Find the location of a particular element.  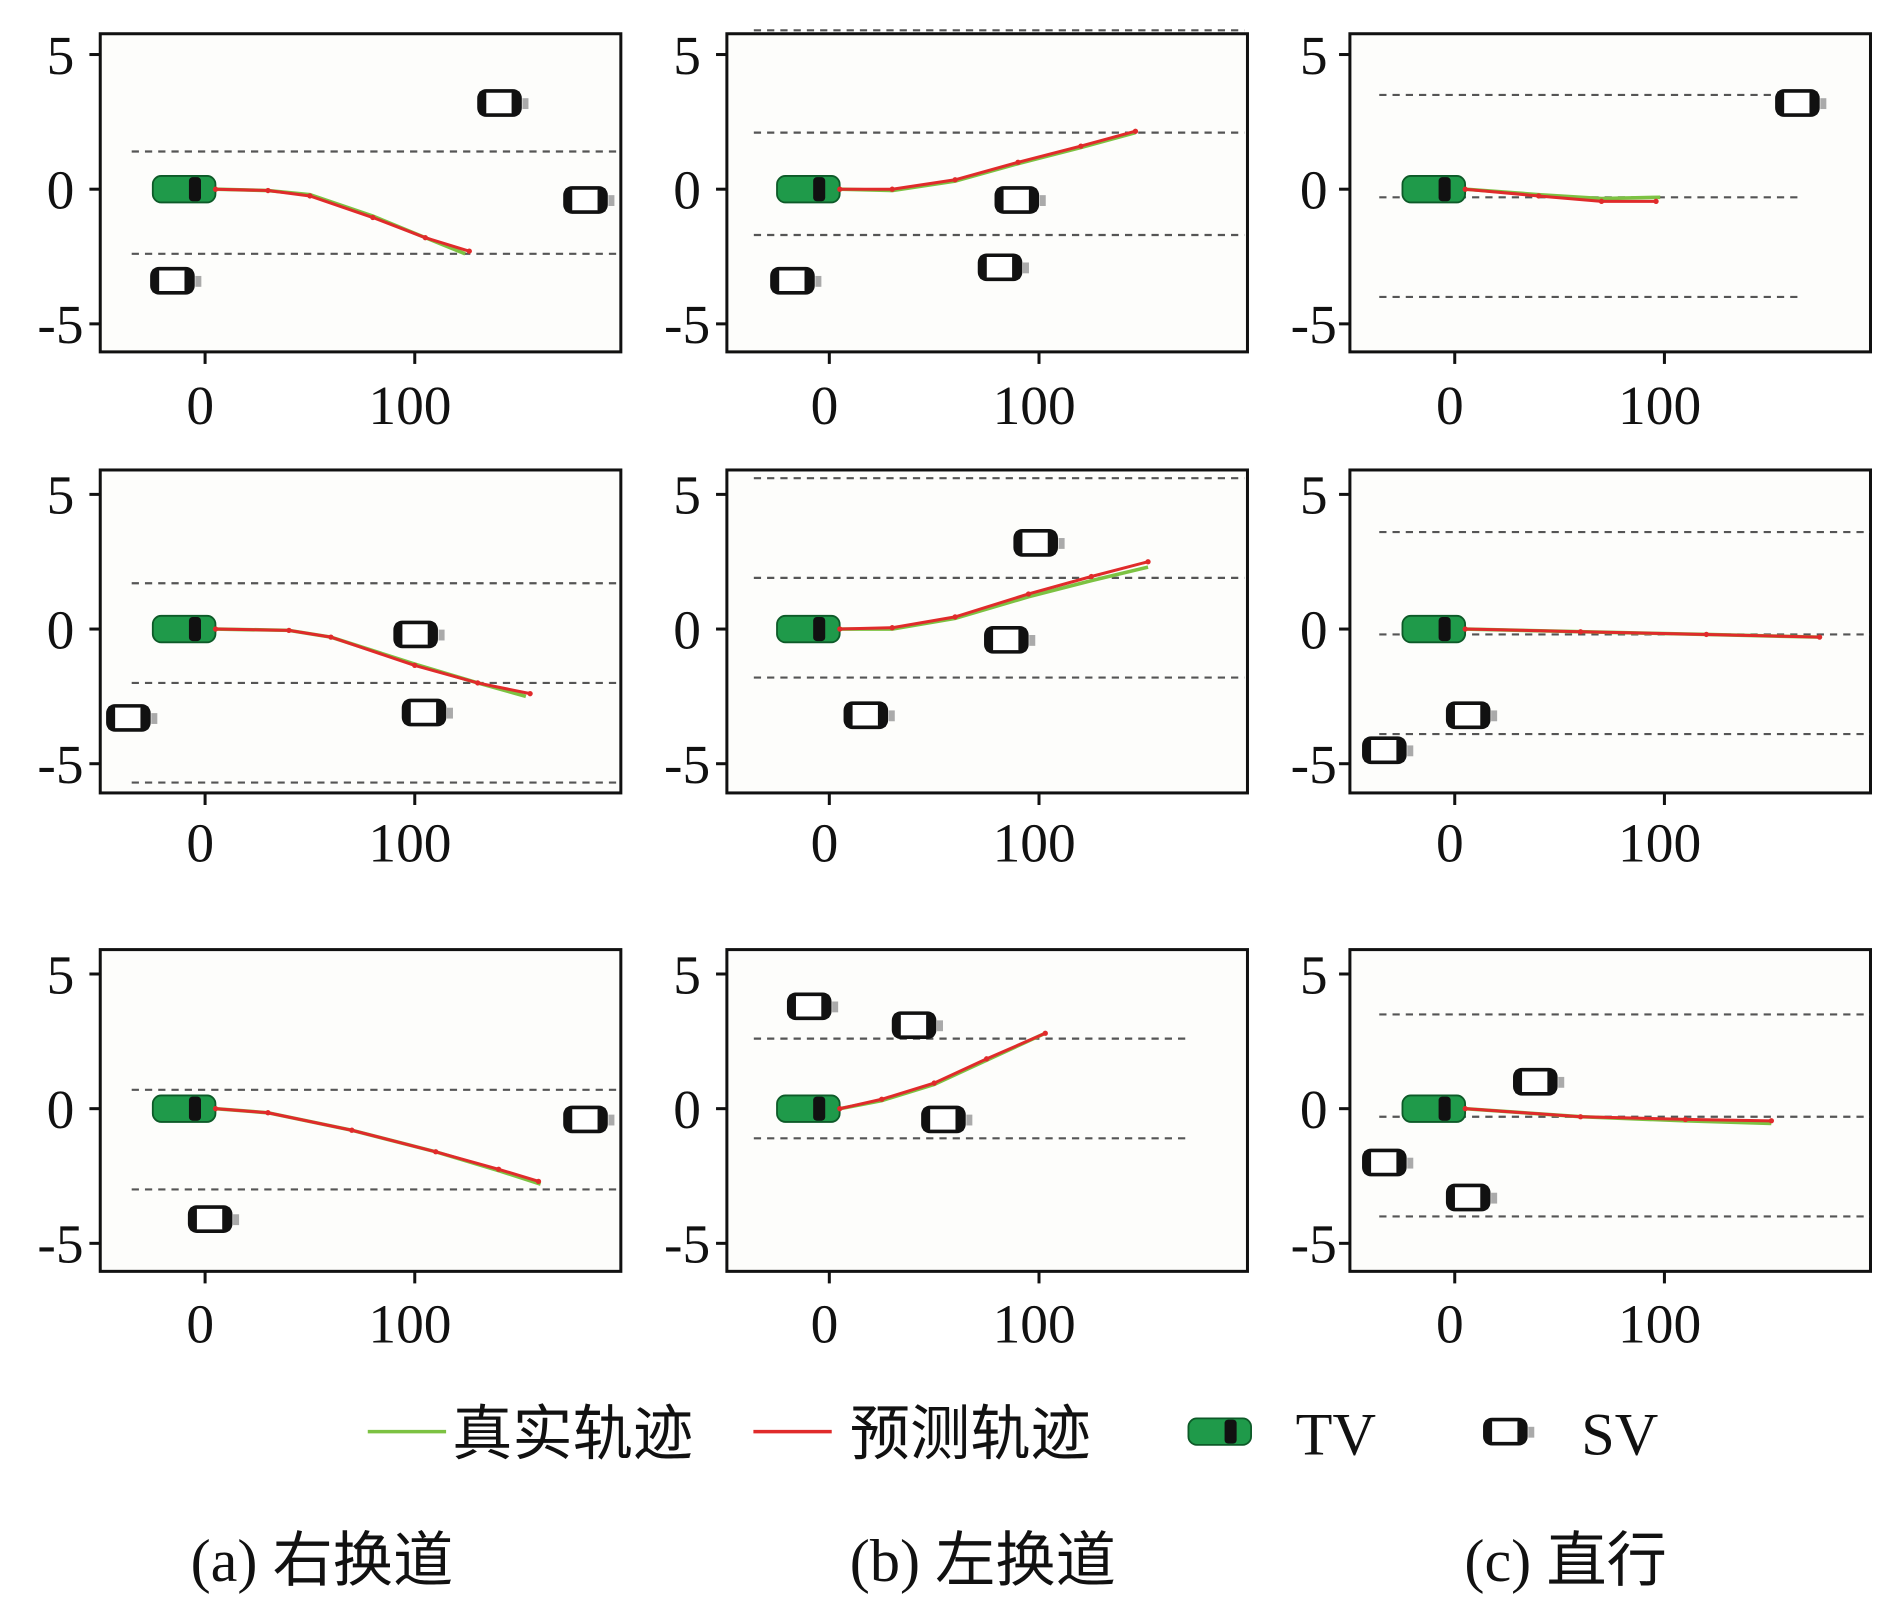

subfigure-caption: (a) 右换道 is located at coordinates (322, 1561).